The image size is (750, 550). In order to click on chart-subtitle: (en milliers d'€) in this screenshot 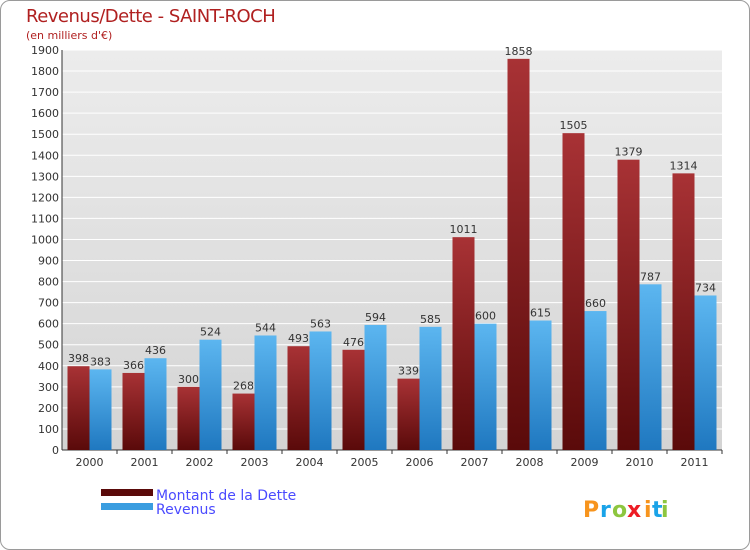, I will do `click(69, 35)`.